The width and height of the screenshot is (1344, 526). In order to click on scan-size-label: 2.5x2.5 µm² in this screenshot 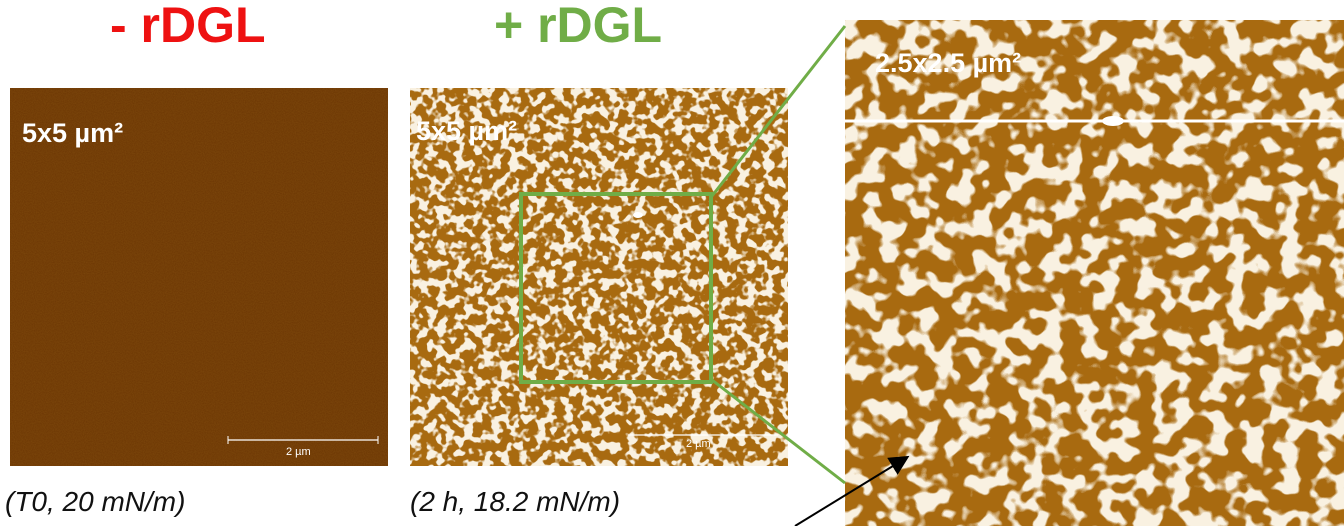, I will do `click(948, 63)`.